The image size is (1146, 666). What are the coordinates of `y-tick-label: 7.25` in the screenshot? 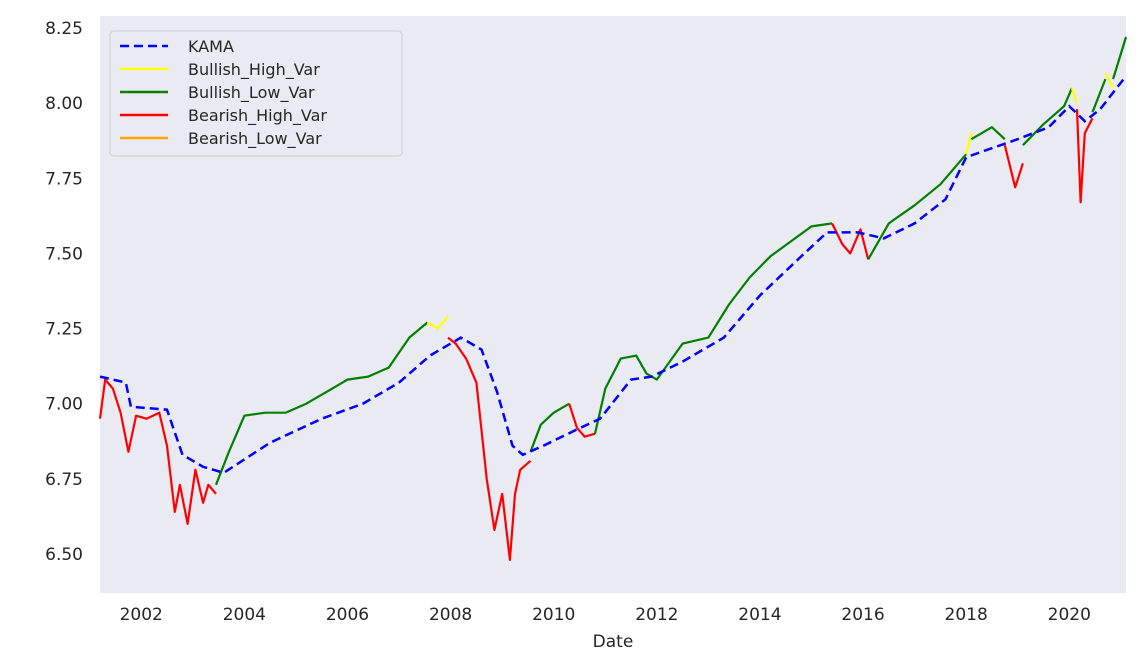 It's located at (64, 330).